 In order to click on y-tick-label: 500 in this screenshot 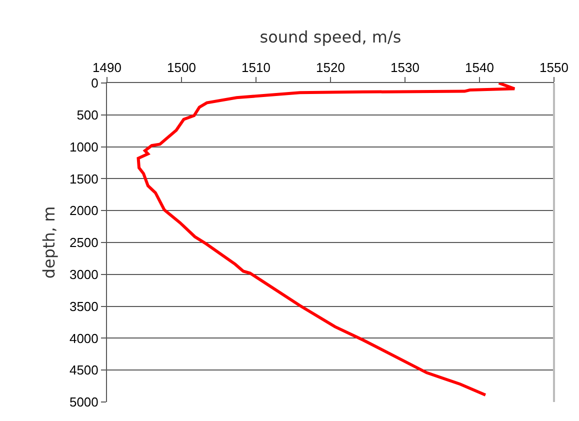, I will do `click(87, 114)`.